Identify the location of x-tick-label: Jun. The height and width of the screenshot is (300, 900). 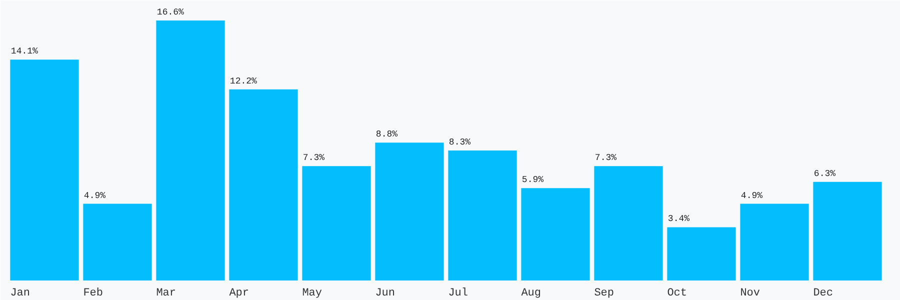
(385, 294).